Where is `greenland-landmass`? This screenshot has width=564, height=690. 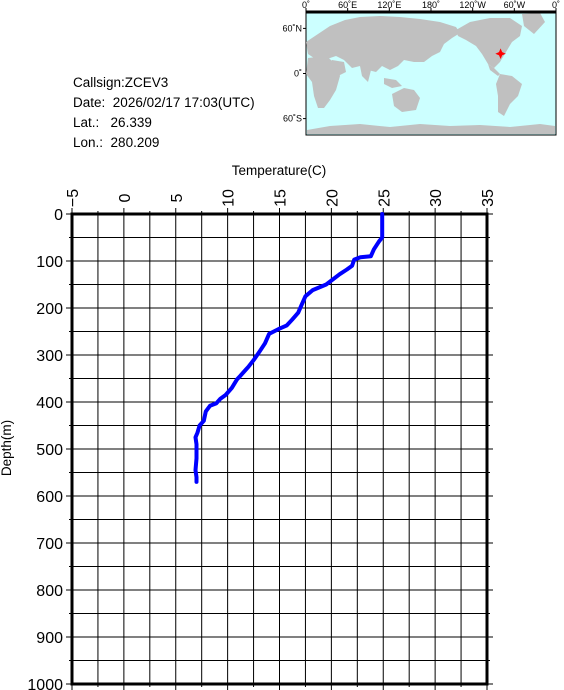 greenland-landmass is located at coordinates (533, 23).